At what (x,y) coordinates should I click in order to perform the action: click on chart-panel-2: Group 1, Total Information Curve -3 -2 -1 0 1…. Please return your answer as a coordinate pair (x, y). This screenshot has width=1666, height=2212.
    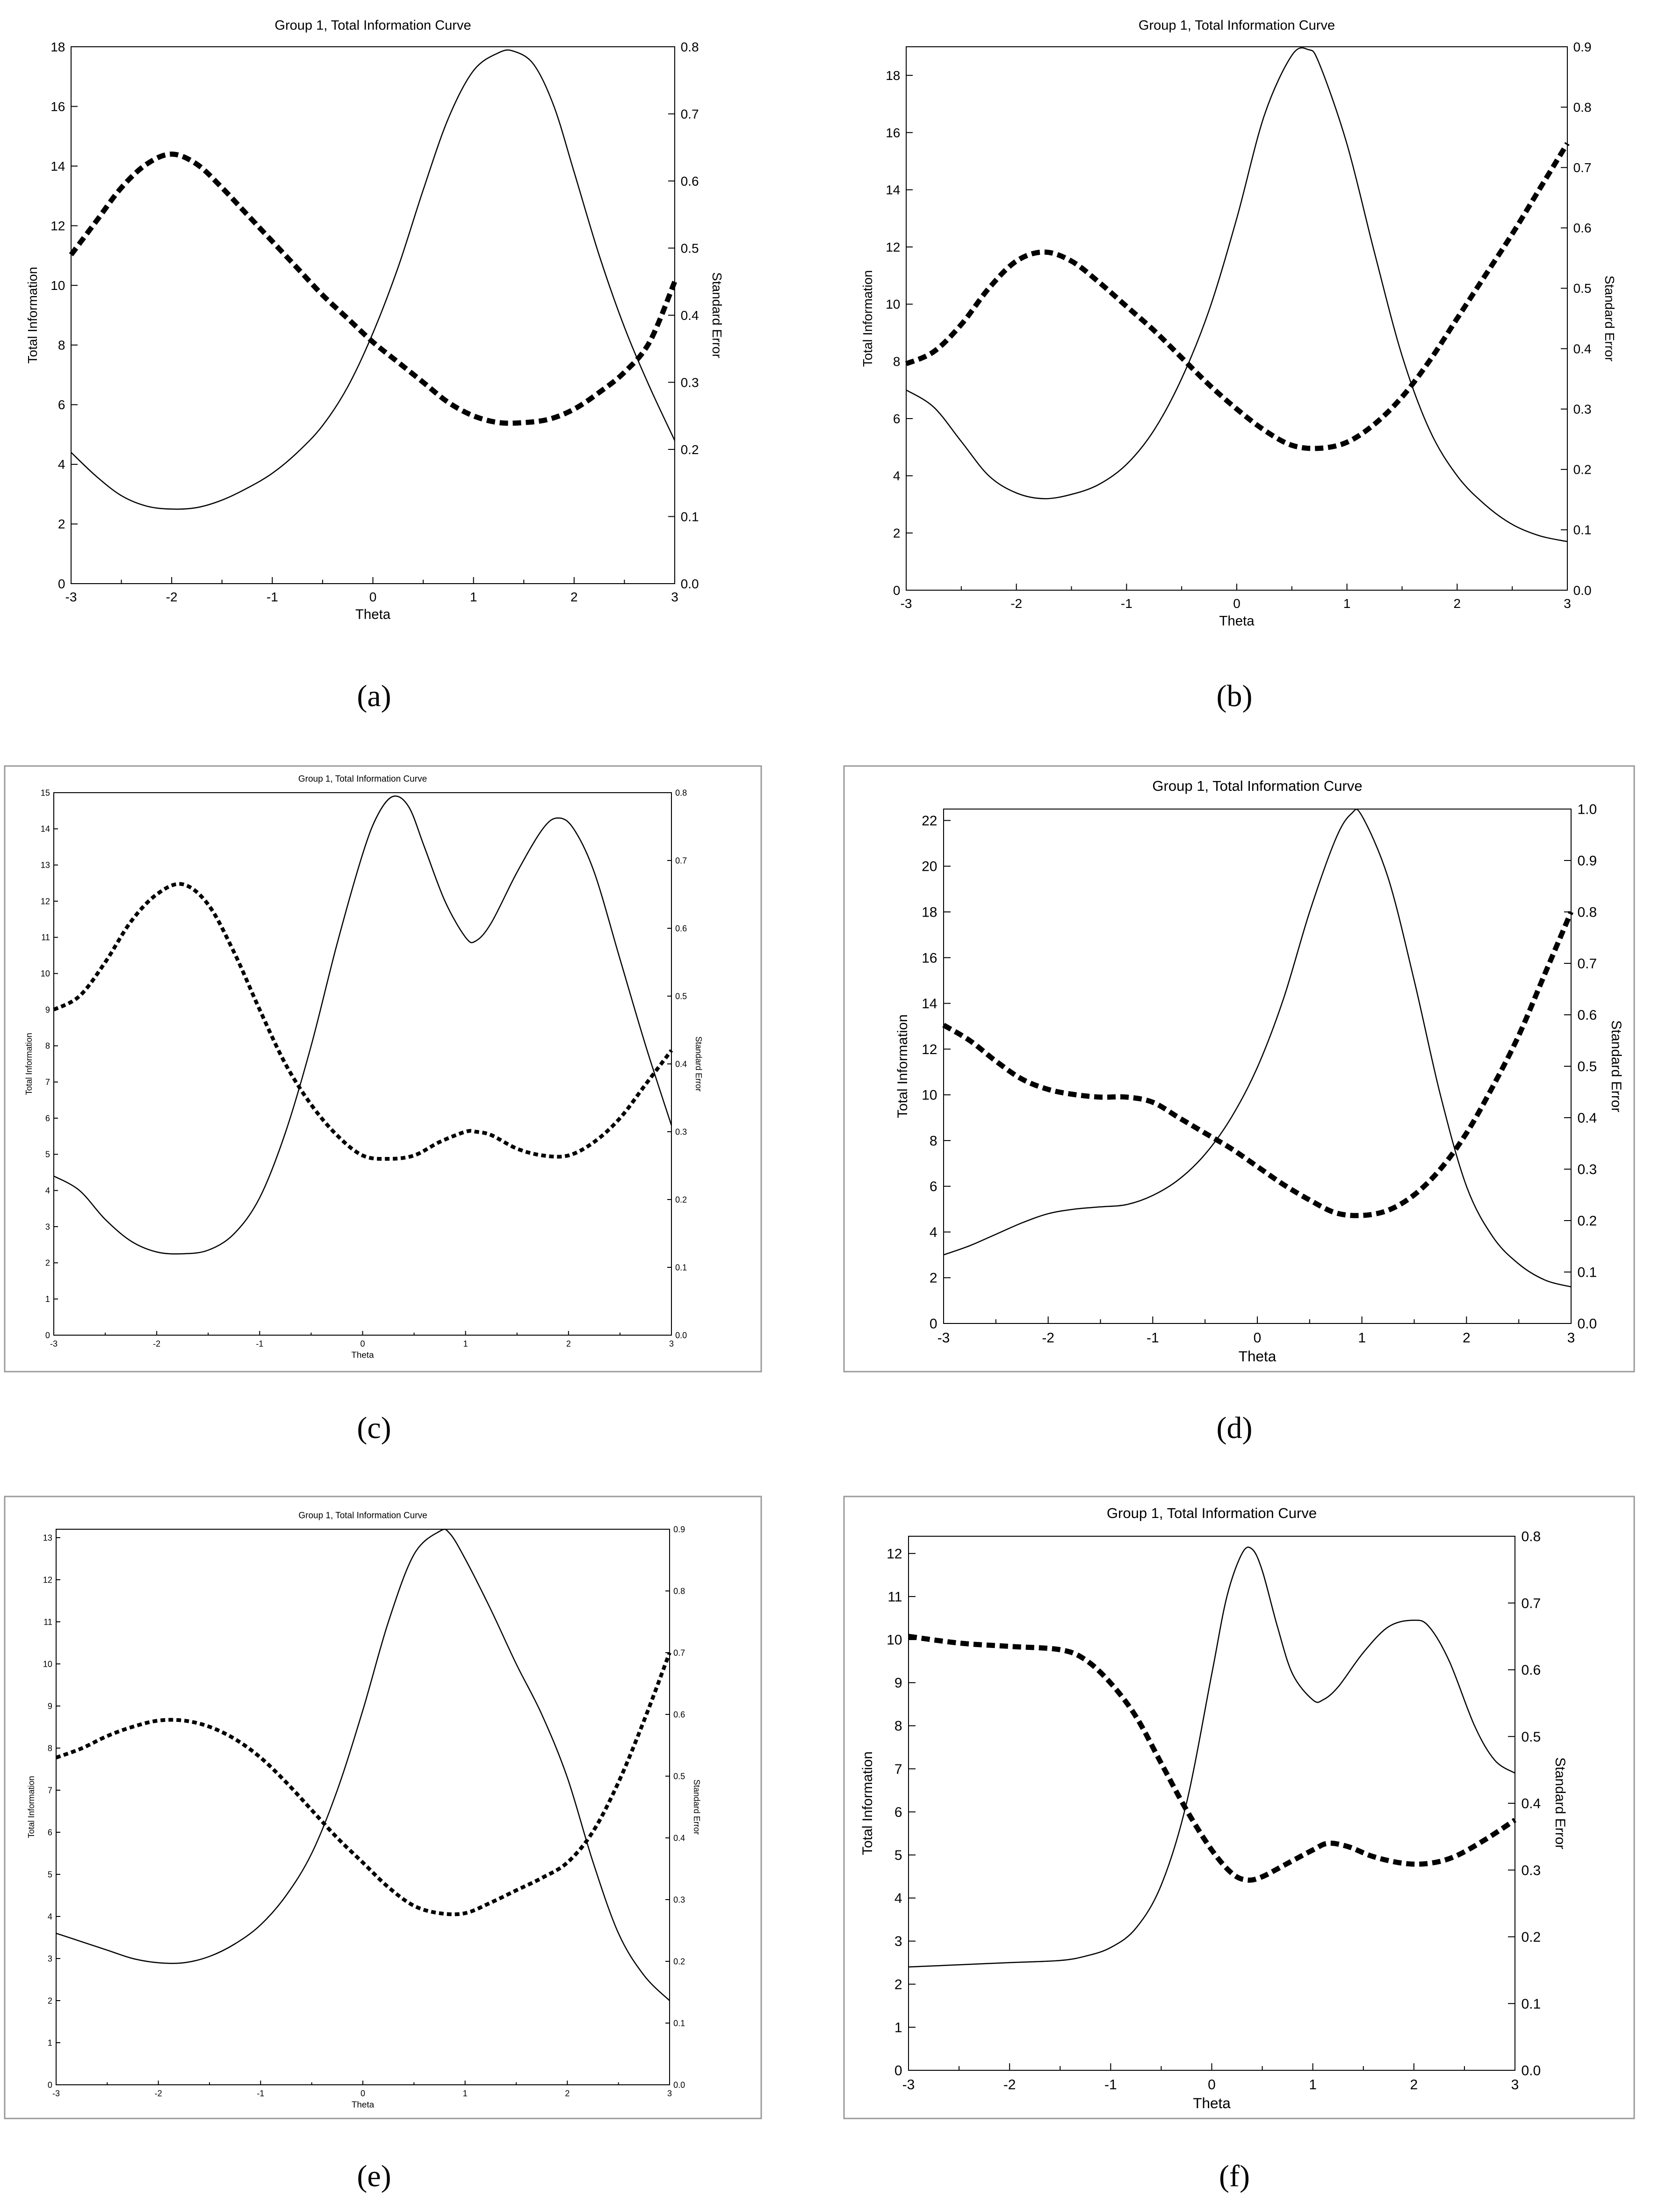
    Looking at the image, I should click on (1238, 324).